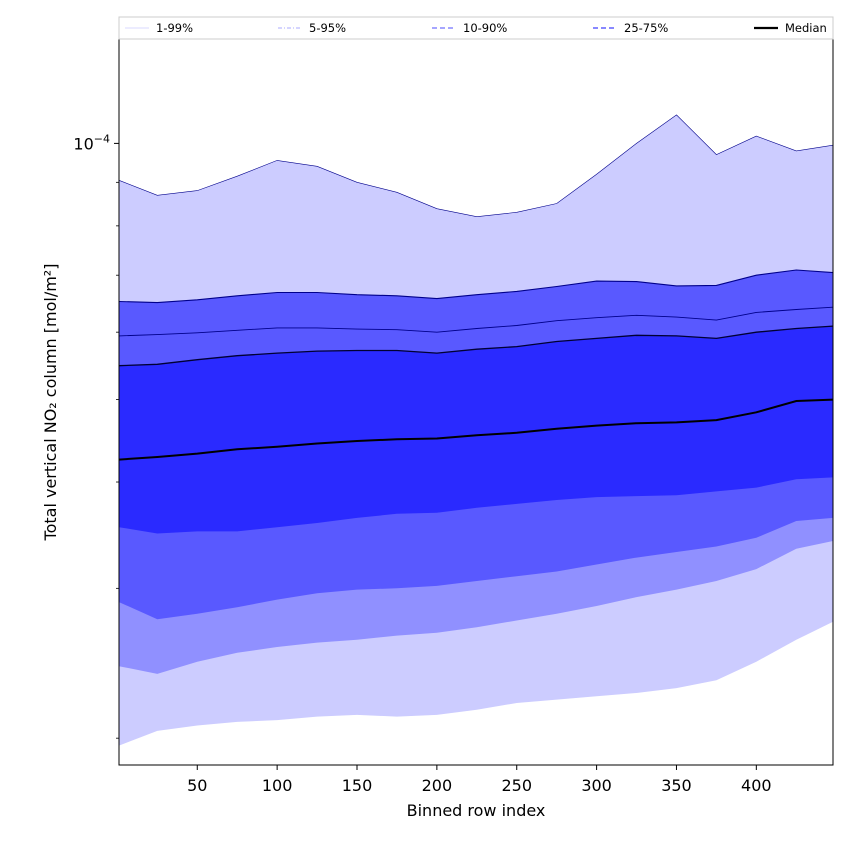  Describe the element at coordinates (96, 435) in the screenshot. I see `y-axis-ticks: 10−4` at that location.